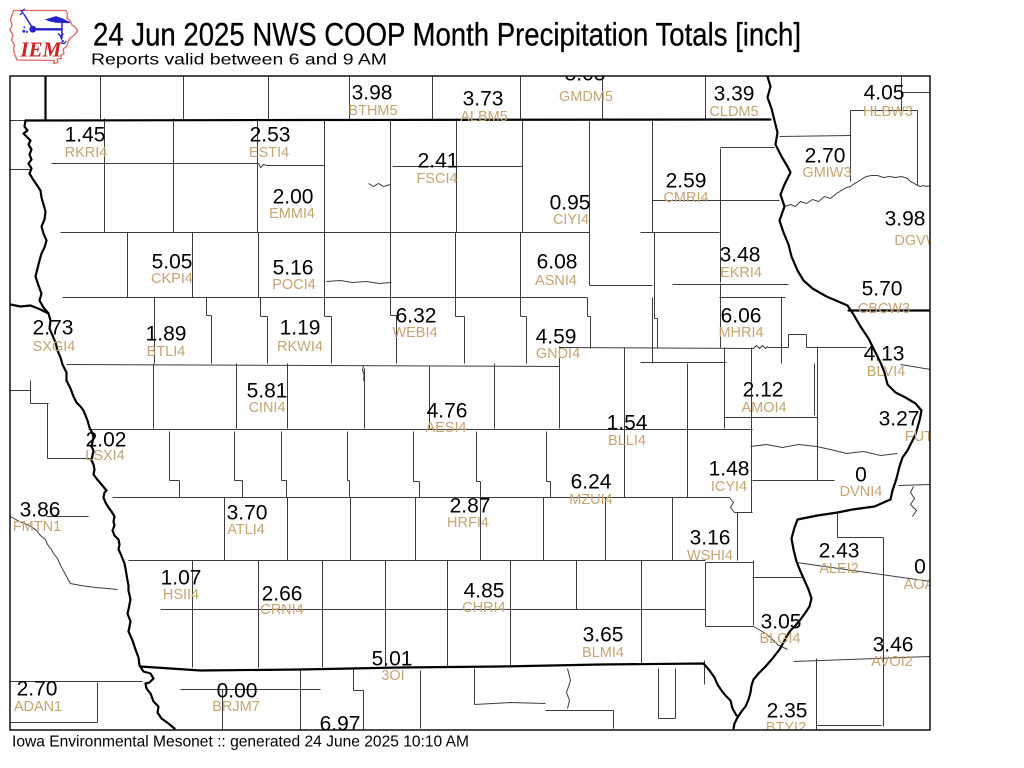 Image resolution: width=1024 pixels, height=768 pixels. What do you see at coordinates (888, 112) in the screenshot?
I see `svg-text: HLBW3` at bounding box center [888, 112].